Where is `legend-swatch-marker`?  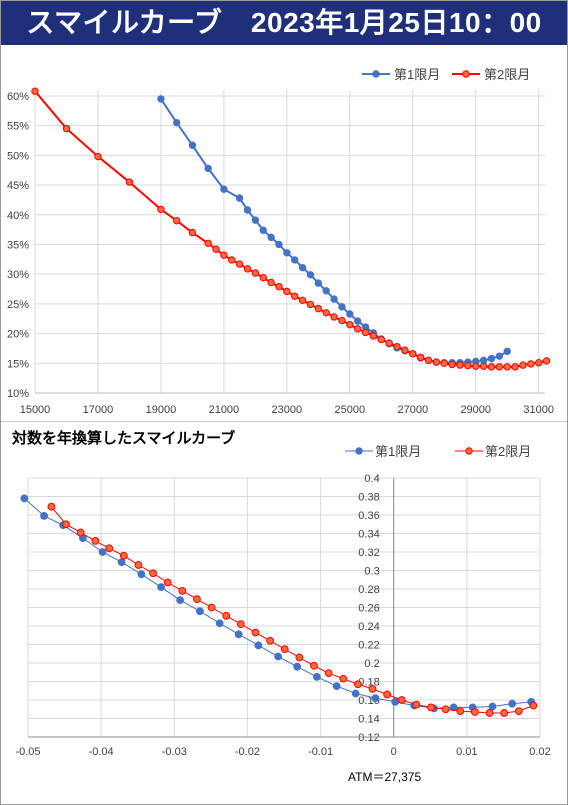 legend-swatch-marker is located at coordinates (359, 451).